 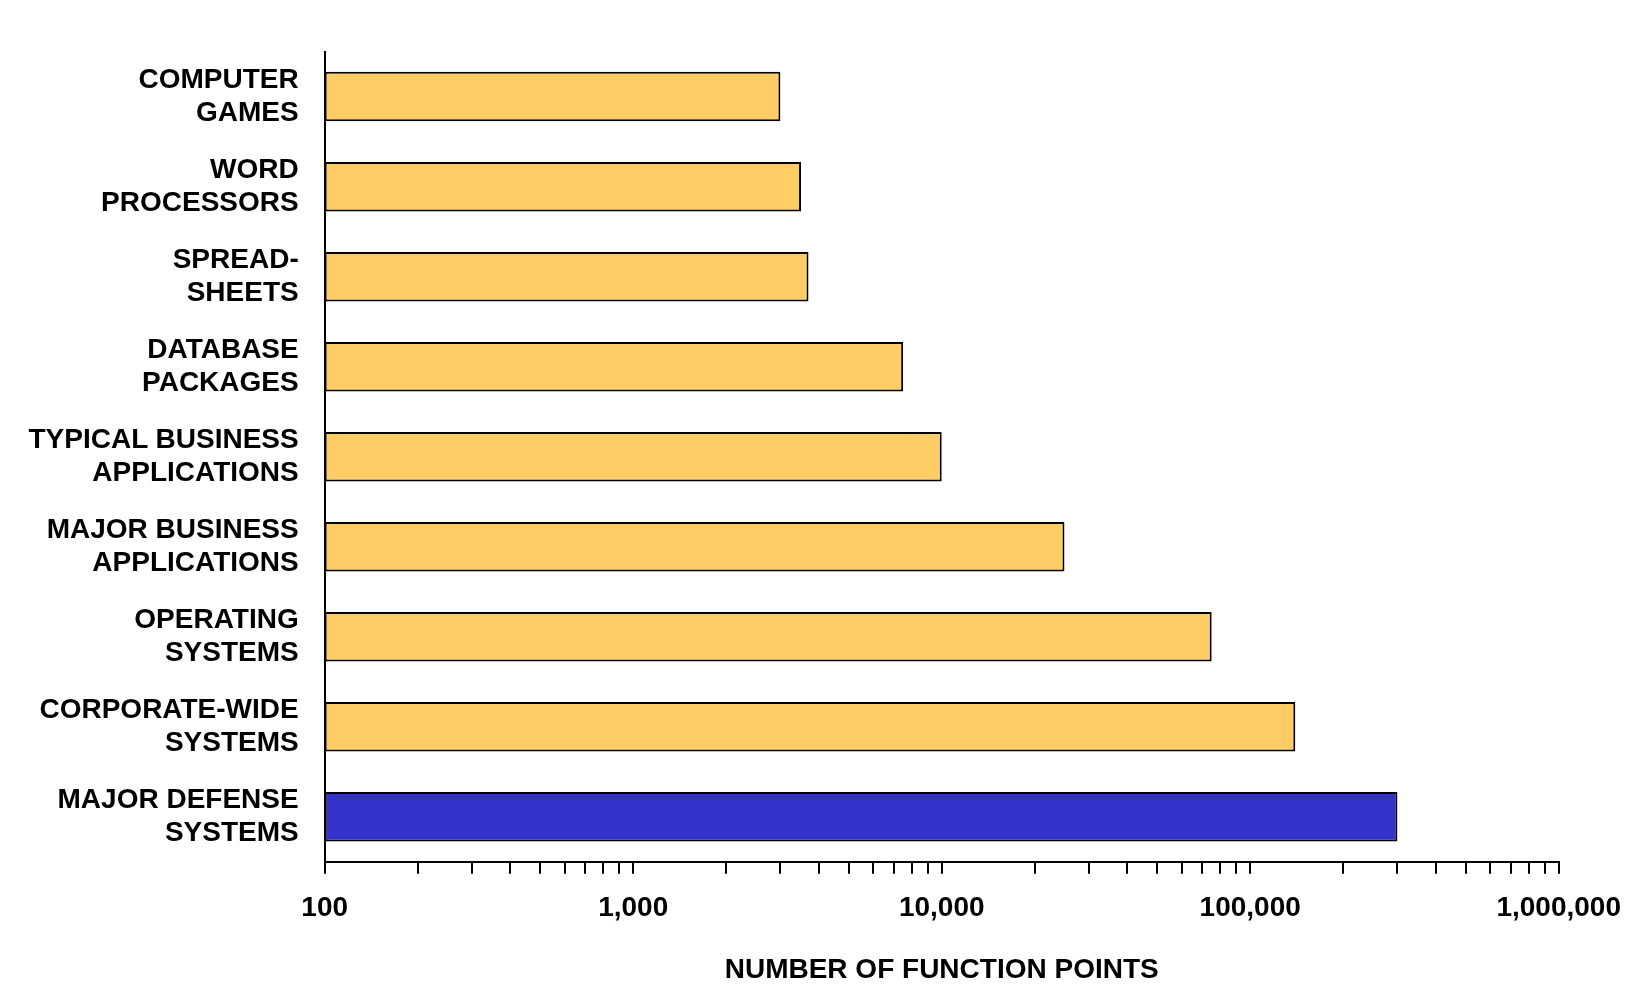 I want to click on x-tick-label: 10,000, so click(x=941, y=907).